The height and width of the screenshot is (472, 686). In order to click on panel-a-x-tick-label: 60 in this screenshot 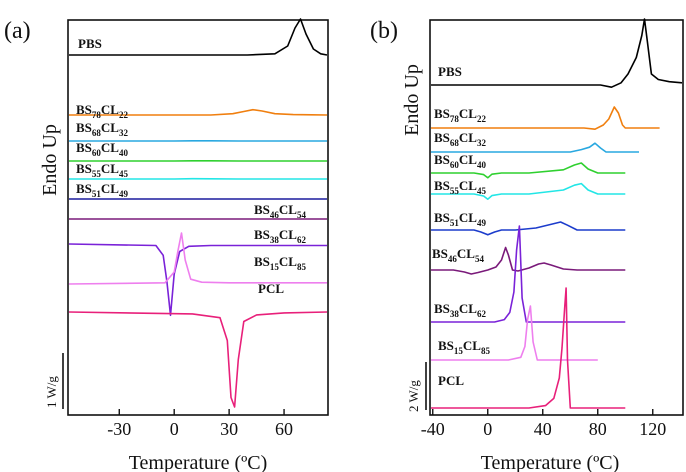, I will do `click(284, 429)`.